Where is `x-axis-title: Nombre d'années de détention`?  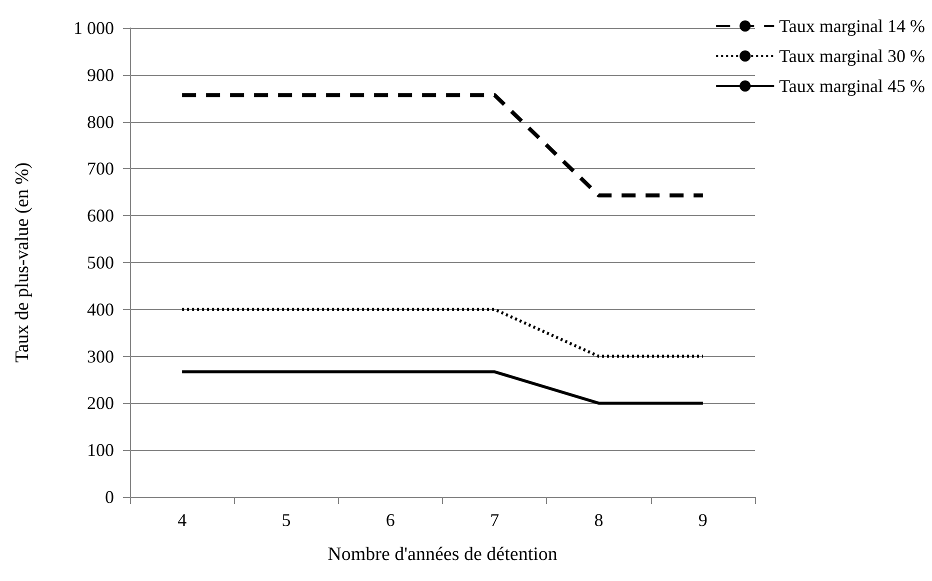 x-axis-title: Nombre d'années de détention is located at coordinates (443, 554).